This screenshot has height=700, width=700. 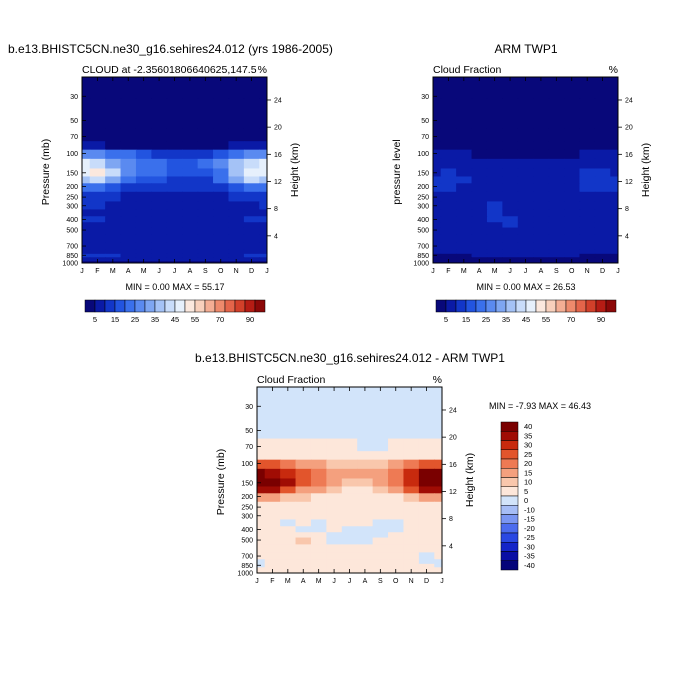 What do you see at coordinates (572, 271) in the screenshot?
I see `x-tick-label: O` at bounding box center [572, 271].